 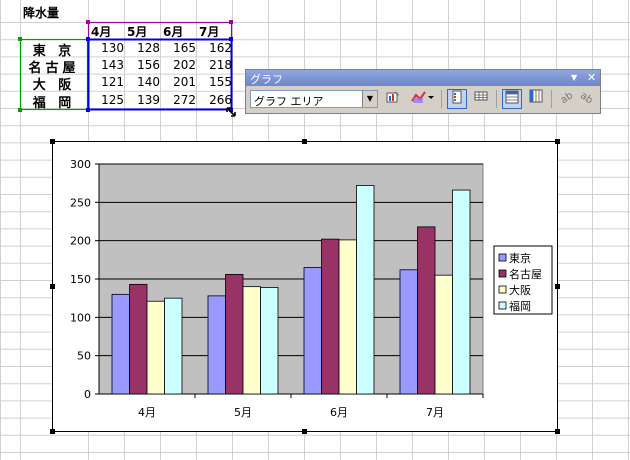 I want to click on legend-icon, so click(x=457, y=97).